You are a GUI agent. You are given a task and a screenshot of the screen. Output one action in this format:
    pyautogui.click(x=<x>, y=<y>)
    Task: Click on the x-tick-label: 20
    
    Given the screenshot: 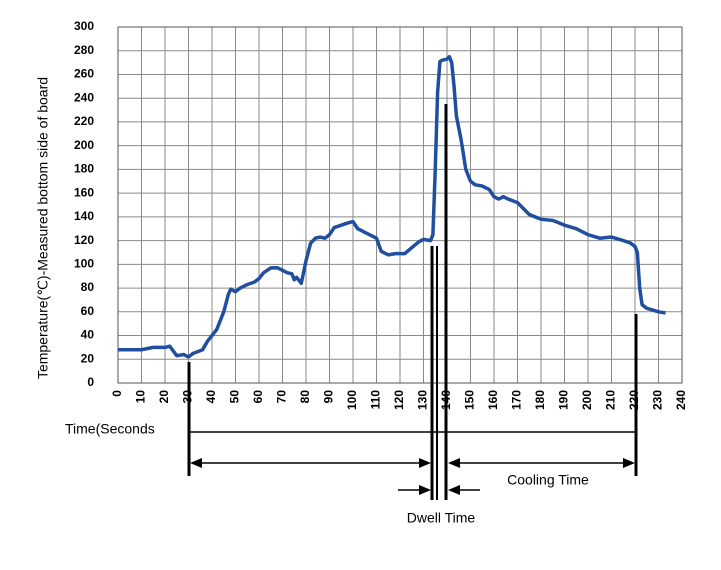 What is the action you would take?
    pyautogui.click(x=164, y=397)
    